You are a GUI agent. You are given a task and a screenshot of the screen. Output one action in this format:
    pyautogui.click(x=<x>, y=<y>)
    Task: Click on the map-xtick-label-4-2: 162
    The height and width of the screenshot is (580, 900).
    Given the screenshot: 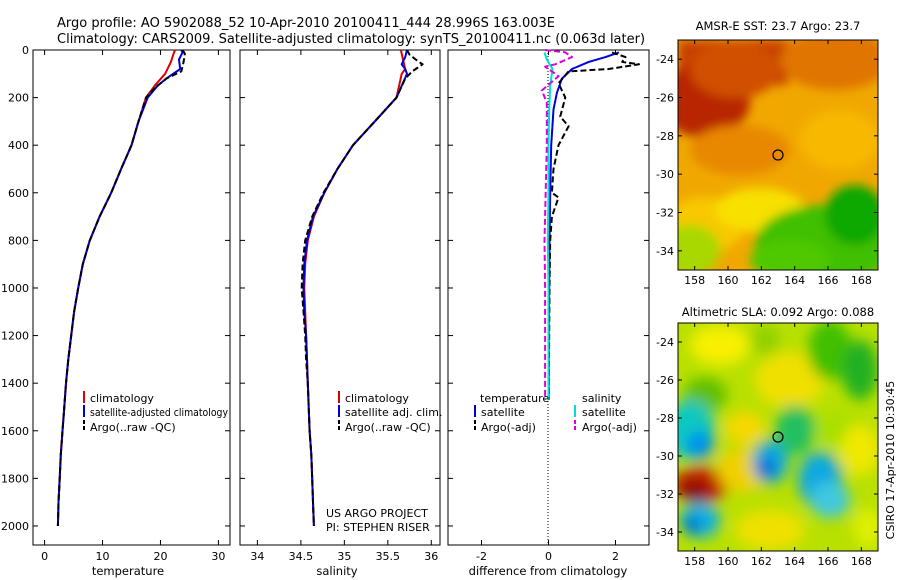 What is the action you would take?
    pyautogui.click(x=761, y=561)
    